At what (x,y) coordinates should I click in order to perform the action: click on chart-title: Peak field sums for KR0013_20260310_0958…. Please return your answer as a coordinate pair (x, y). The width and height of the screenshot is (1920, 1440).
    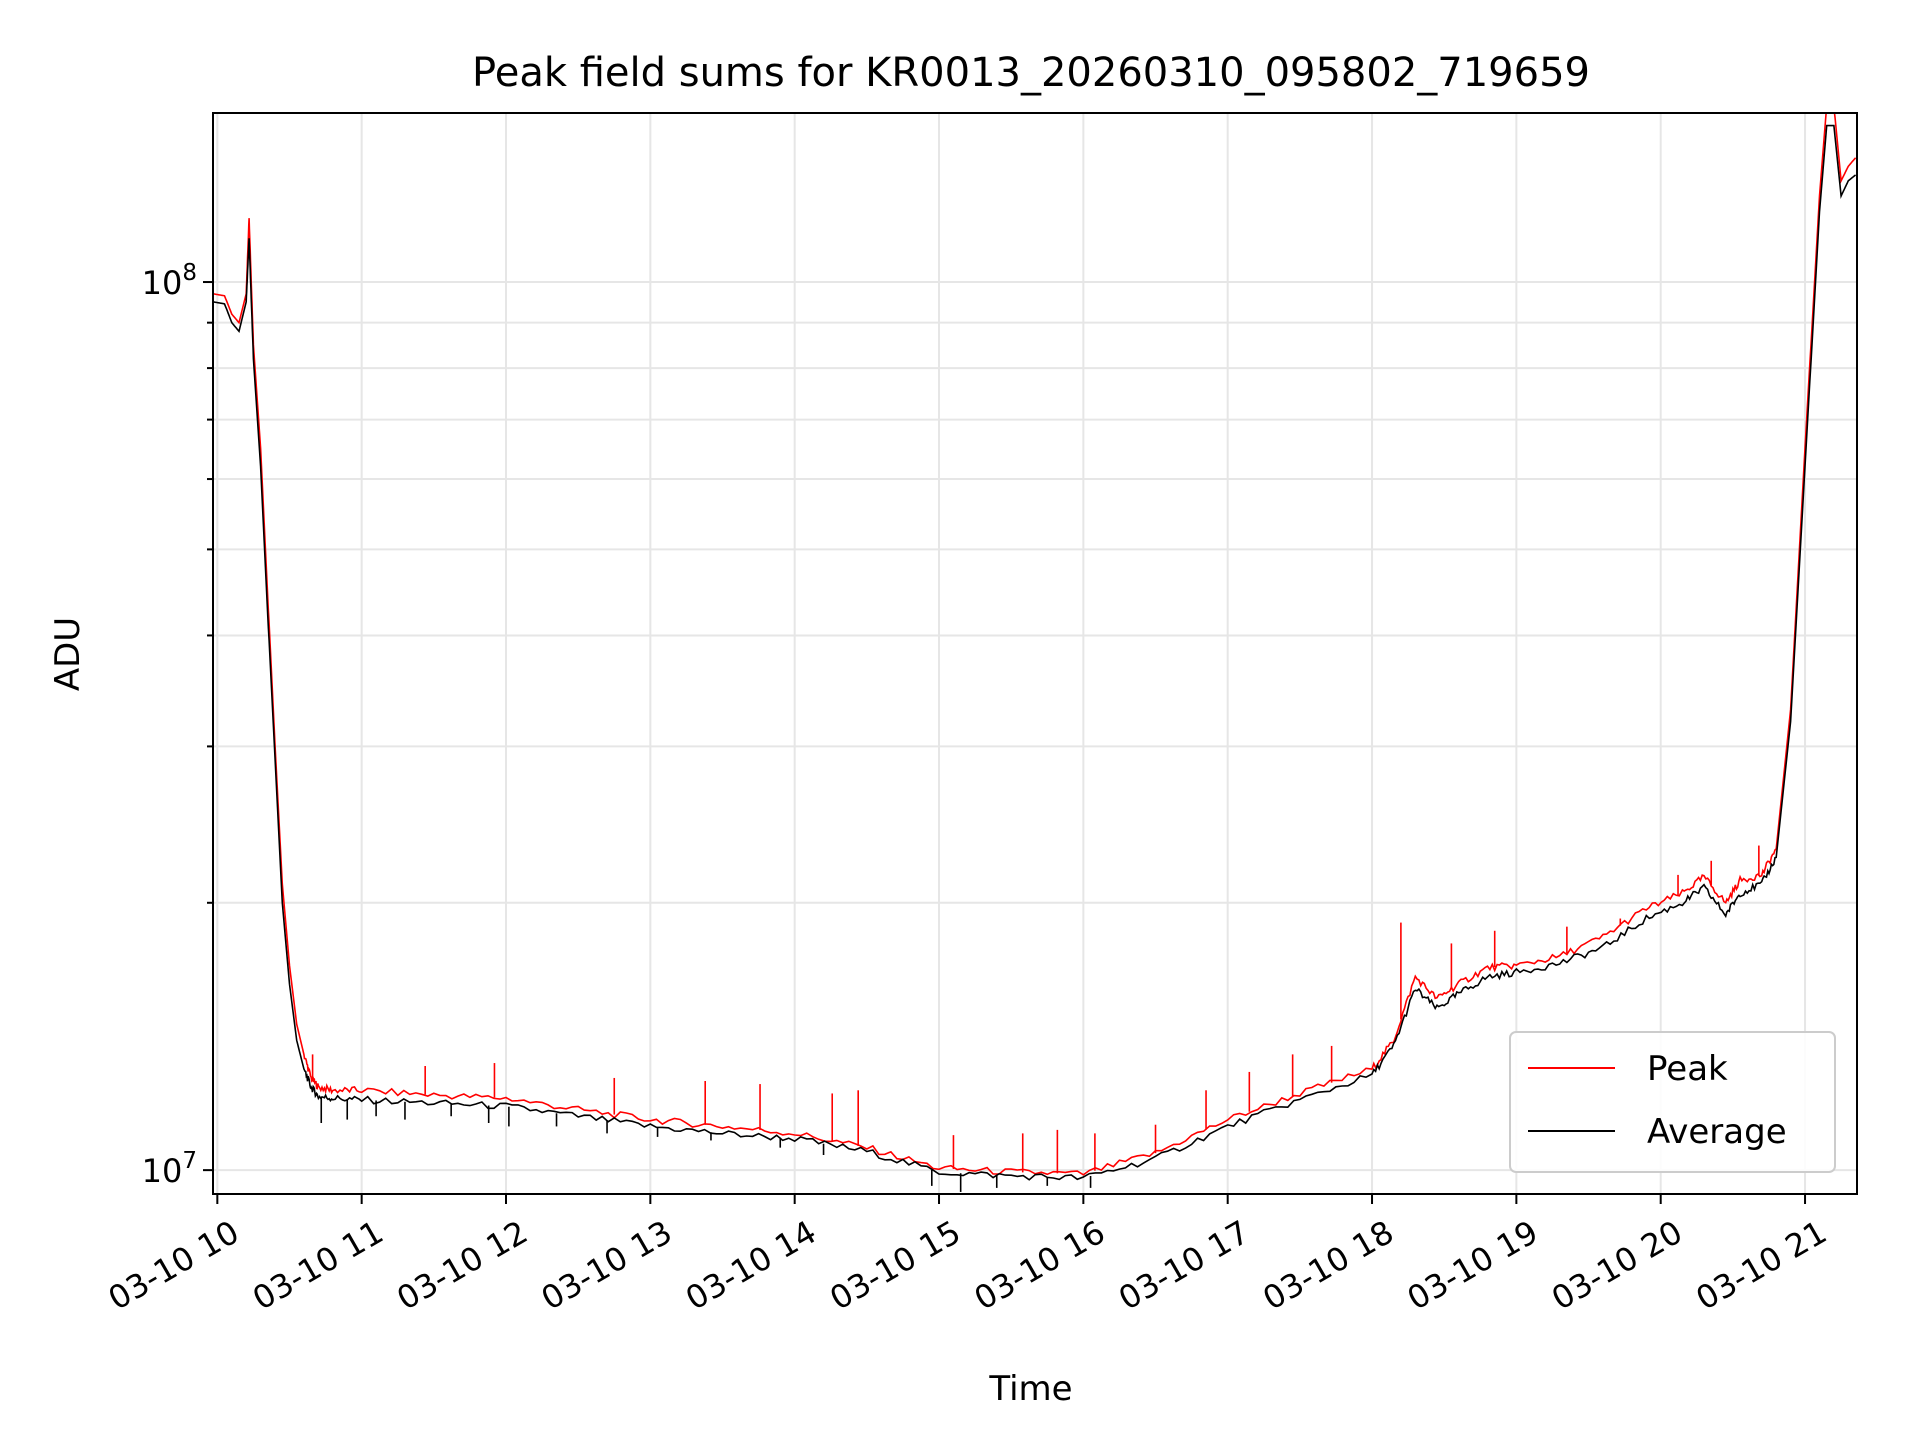
    Looking at the image, I should click on (1031, 73).